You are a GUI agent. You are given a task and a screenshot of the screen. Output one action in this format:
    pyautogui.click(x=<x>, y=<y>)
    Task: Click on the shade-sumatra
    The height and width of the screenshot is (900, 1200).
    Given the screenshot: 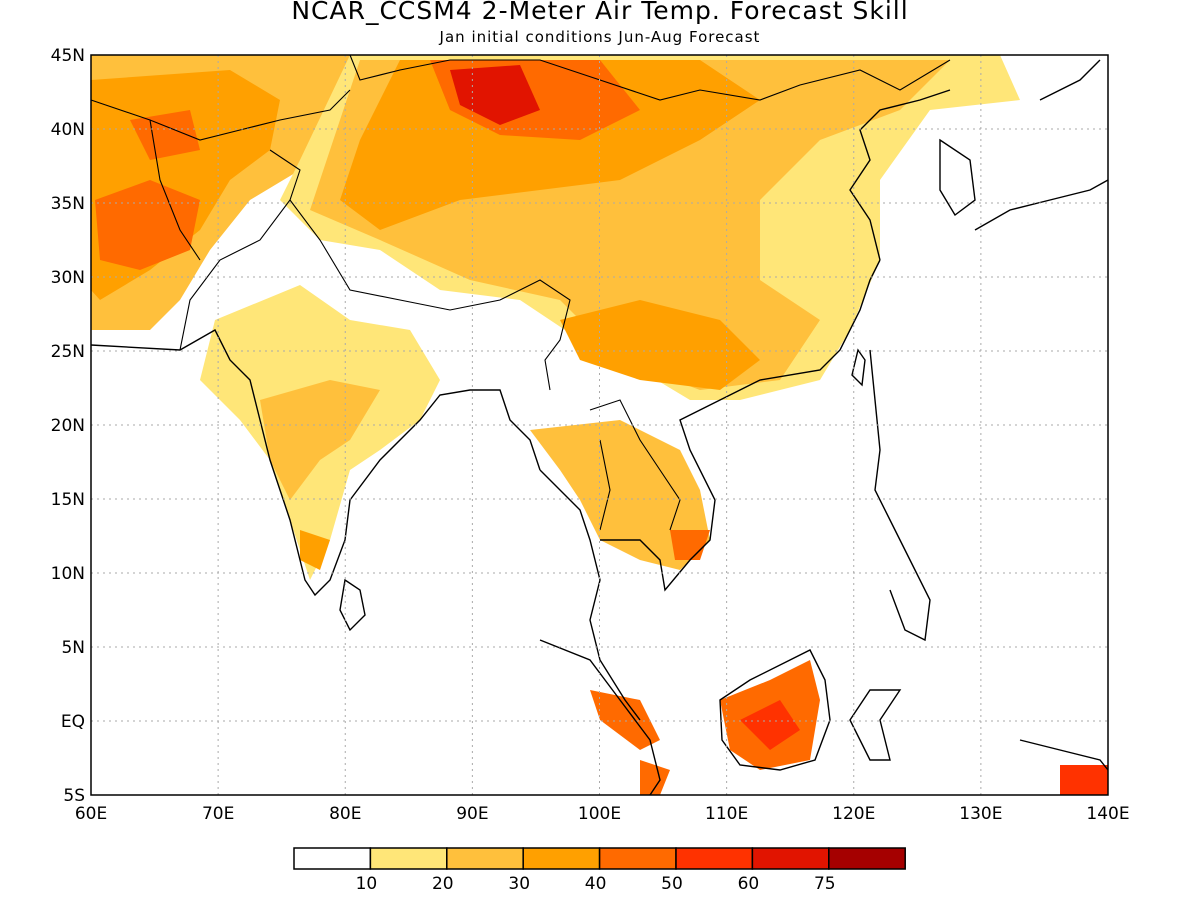 What is the action you would take?
    pyautogui.click(x=625, y=720)
    